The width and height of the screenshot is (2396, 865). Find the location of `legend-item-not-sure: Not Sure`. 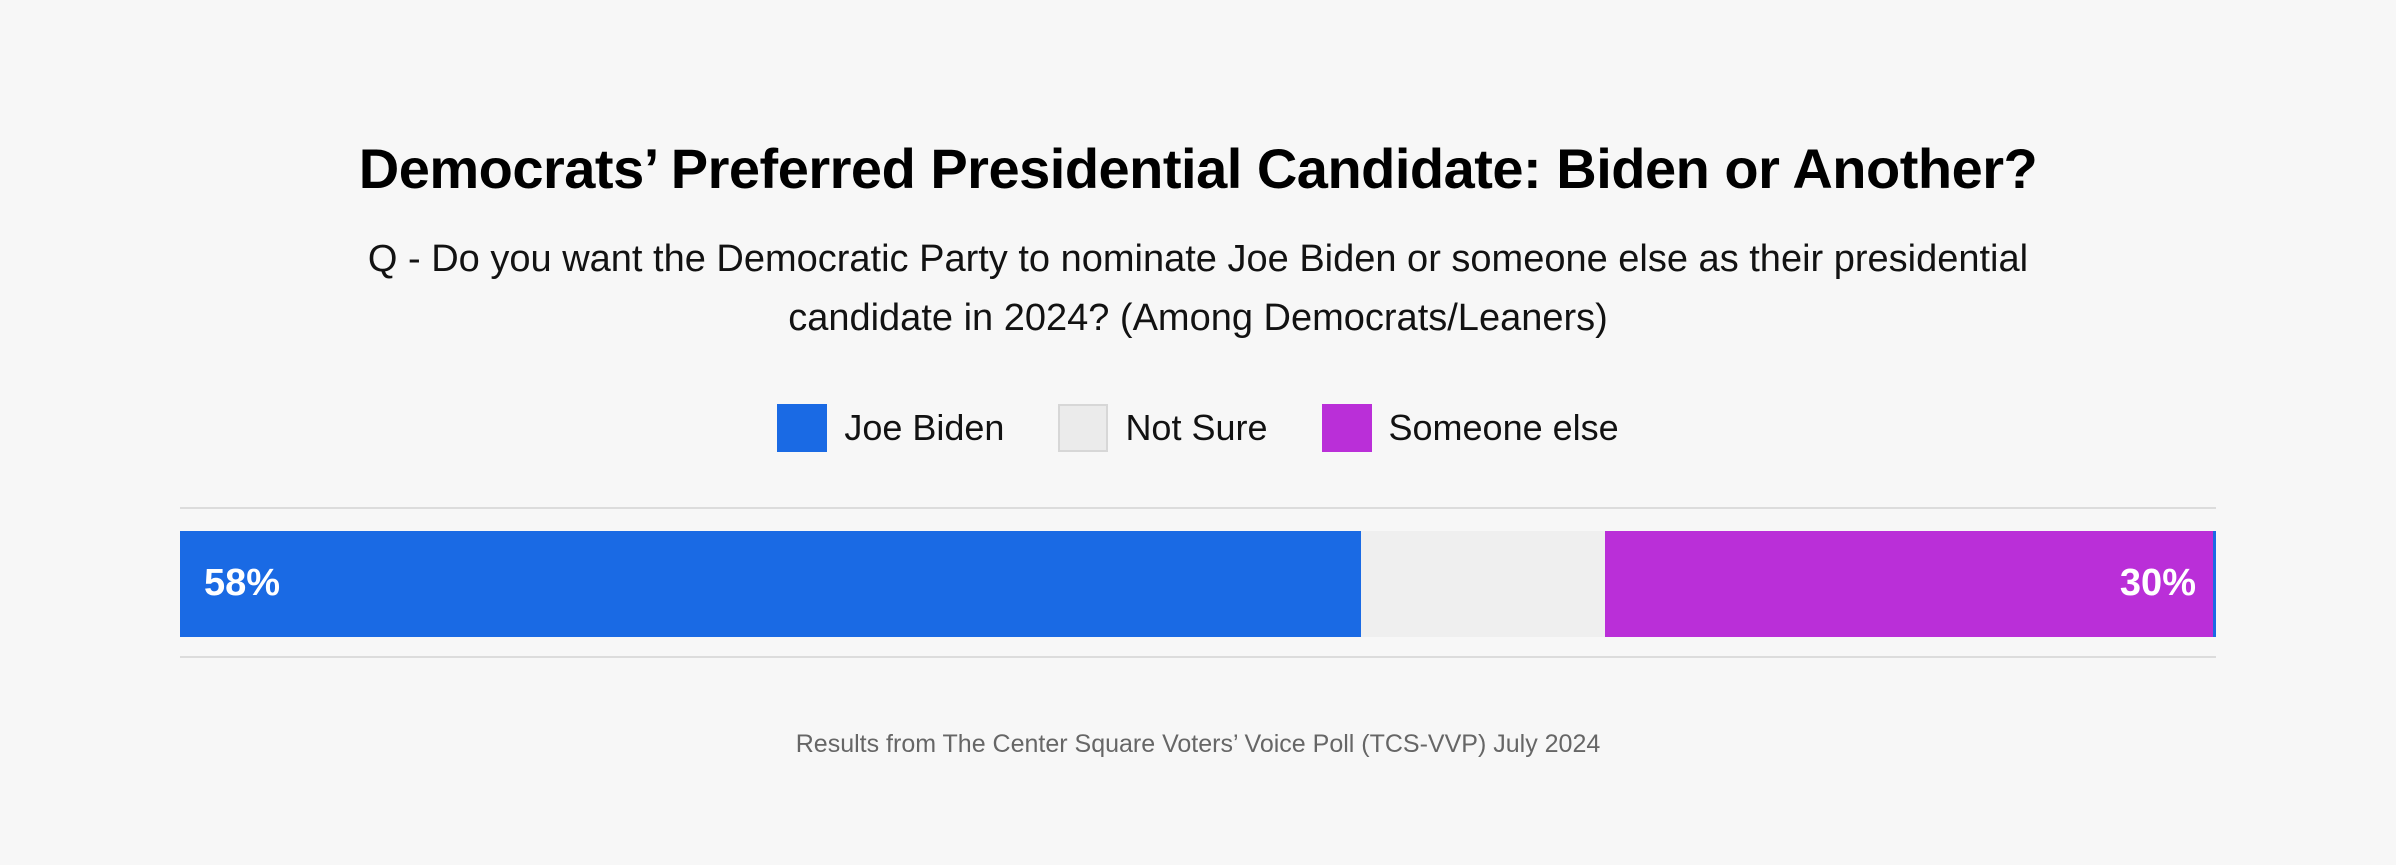

legend-item-not-sure: Not Sure is located at coordinates (1163, 427).